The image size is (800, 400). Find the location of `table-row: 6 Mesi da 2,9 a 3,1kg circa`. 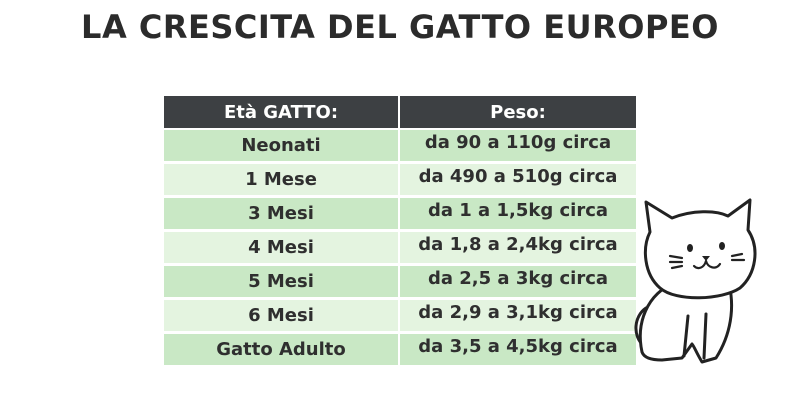

table-row: 6 Mesi da 2,9 a 3,1kg circa is located at coordinates (400, 317).